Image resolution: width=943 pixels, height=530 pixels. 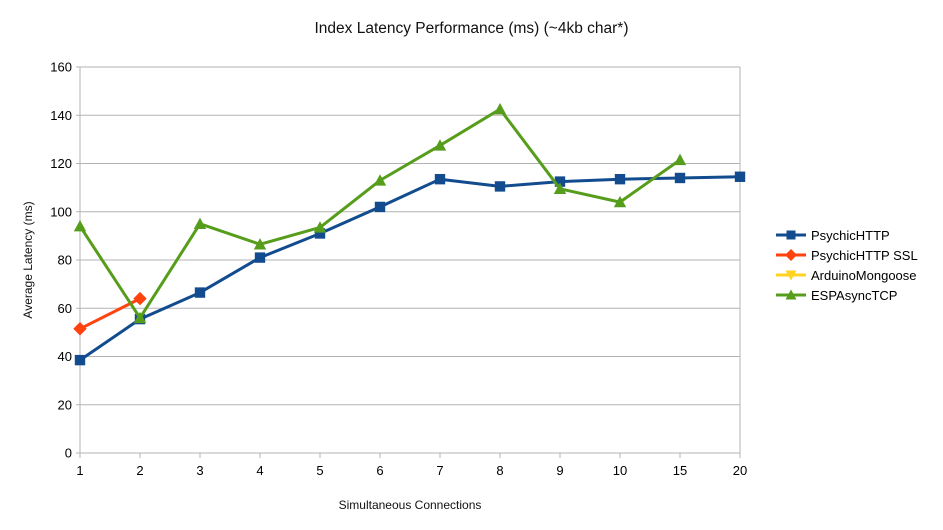 What do you see at coordinates (61, 67) in the screenshot?
I see `y-tick-label: 160` at bounding box center [61, 67].